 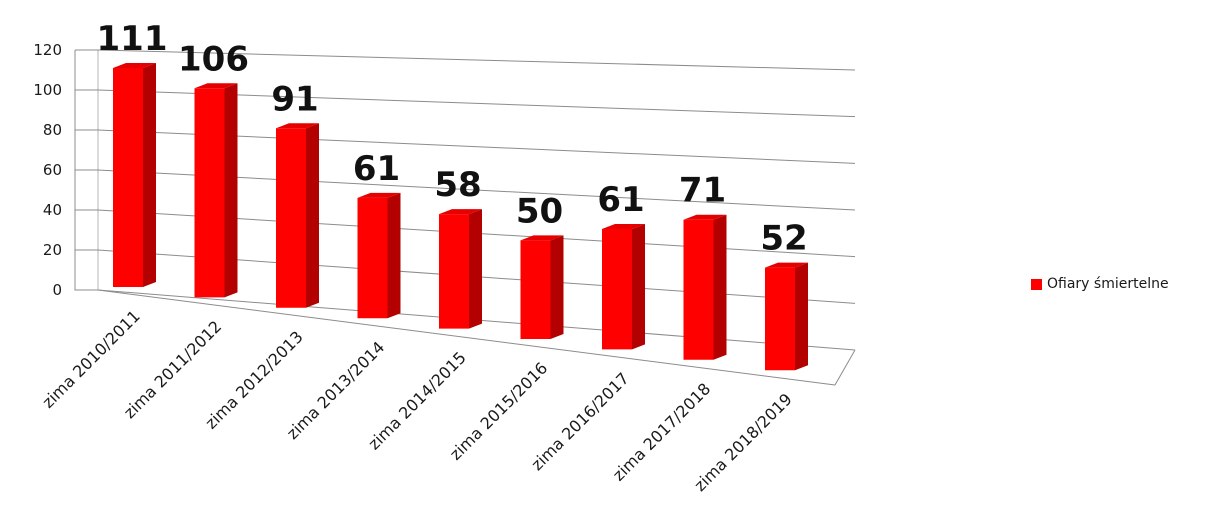 What do you see at coordinates (172, 369) in the screenshot?
I see `x-tick-label: zima 2011/2012` at bounding box center [172, 369].